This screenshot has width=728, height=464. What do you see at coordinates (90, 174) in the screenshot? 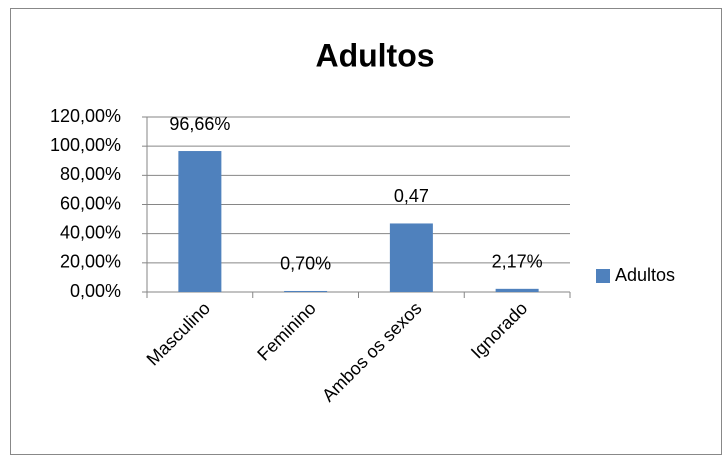
I see `y-tick-label: 80,00%` at bounding box center [90, 174].